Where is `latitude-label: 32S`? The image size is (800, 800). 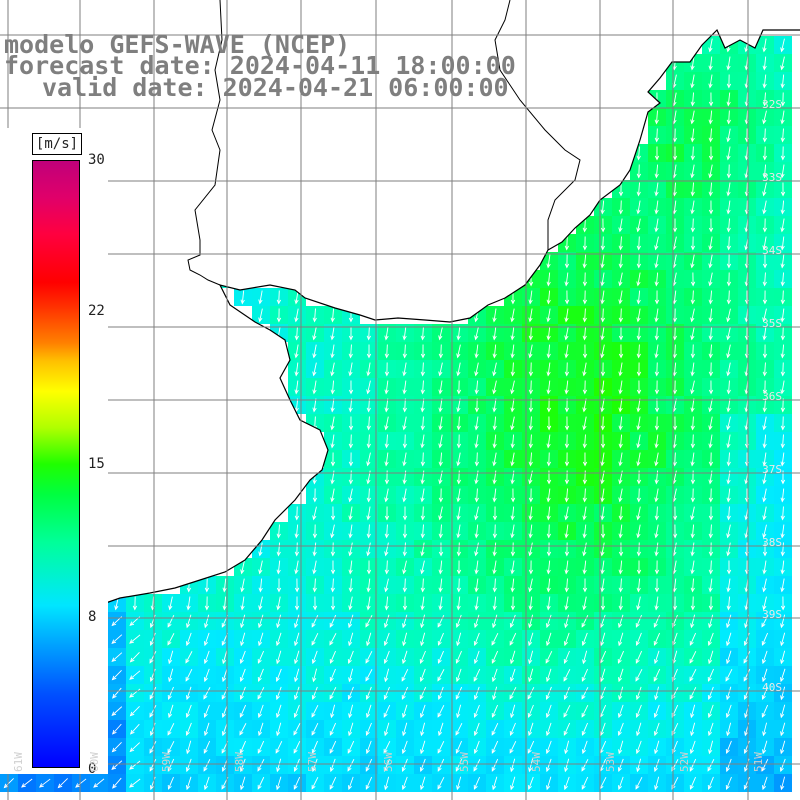
latitude-label: 32S is located at coordinates (772, 104).